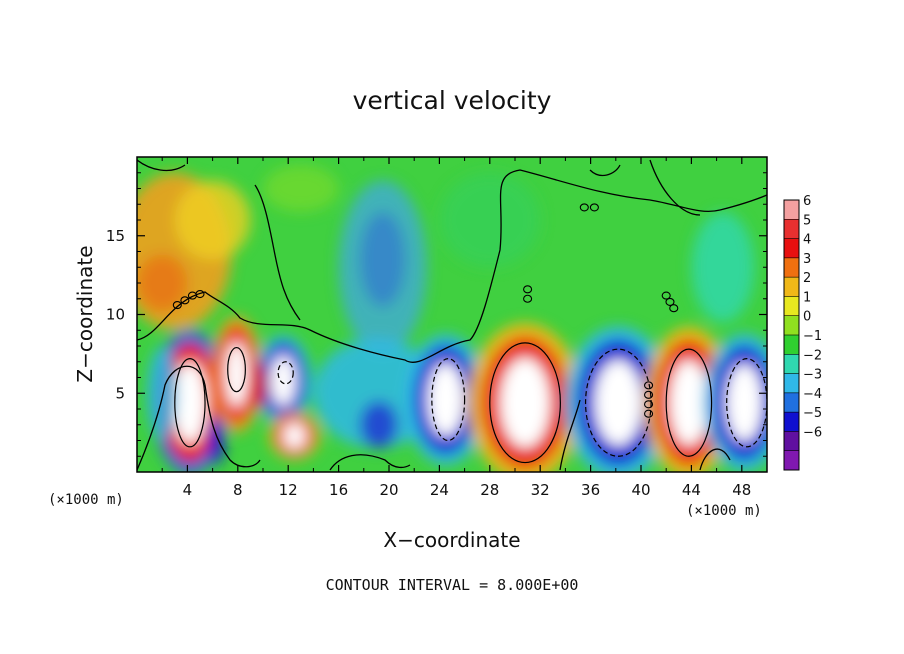 This screenshot has height=654, width=904. I want to click on chart-title: vertical velocity, so click(452, 100).